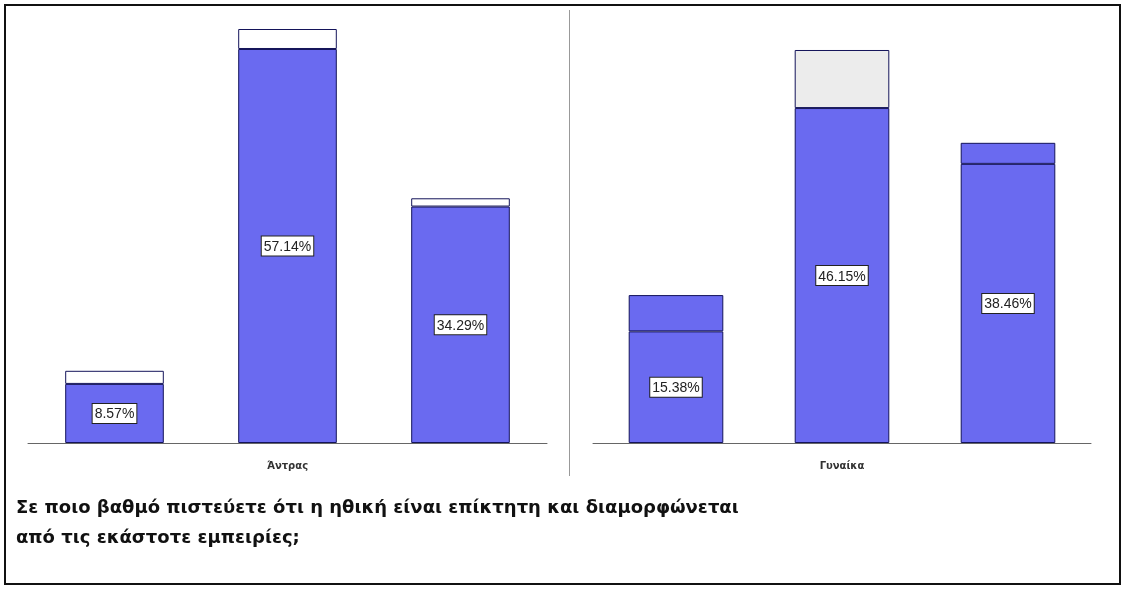 Image resolution: width=1127 pixels, height=591 pixels. Describe the element at coordinates (114, 413) in the screenshot. I see `data-label: 8.57%` at that location.